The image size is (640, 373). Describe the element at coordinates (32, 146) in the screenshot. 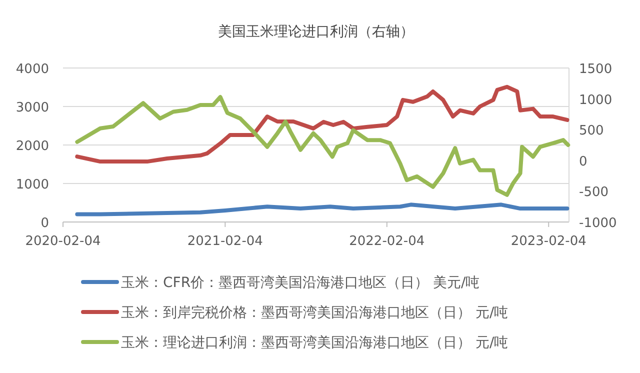

I see `y-tick-label: 2000` at that location.